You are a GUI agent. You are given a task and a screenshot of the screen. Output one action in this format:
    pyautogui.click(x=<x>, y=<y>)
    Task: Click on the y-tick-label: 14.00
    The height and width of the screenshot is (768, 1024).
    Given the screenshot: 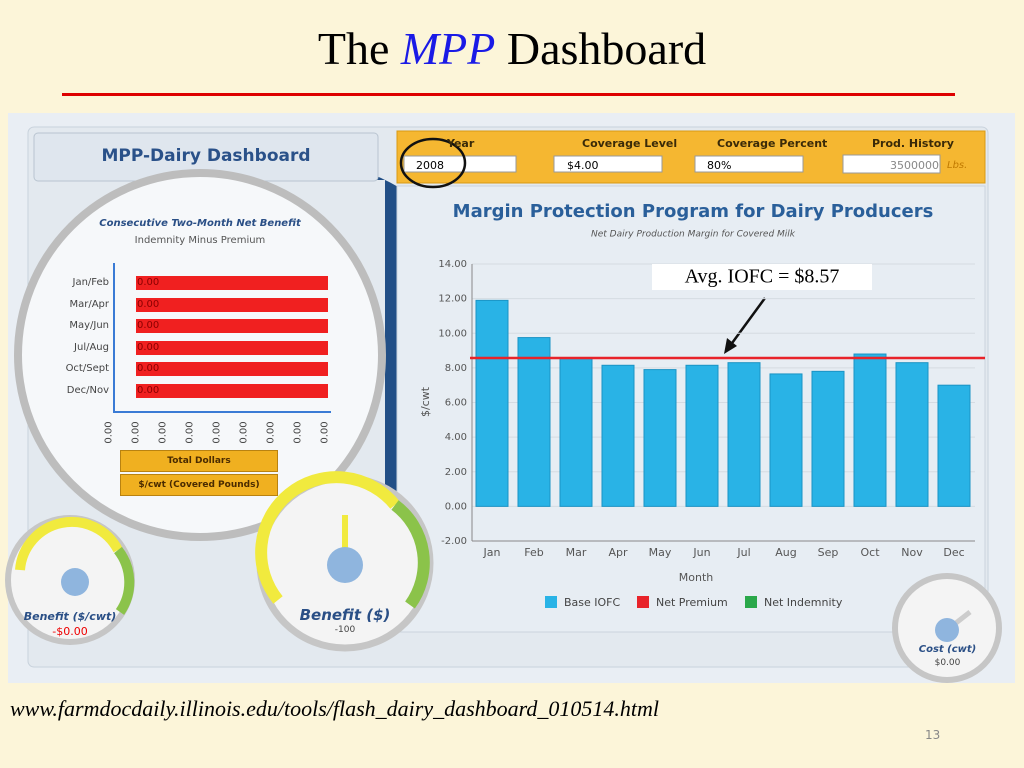 What is the action you would take?
    pyautogui.click(x=452, y=264)
    